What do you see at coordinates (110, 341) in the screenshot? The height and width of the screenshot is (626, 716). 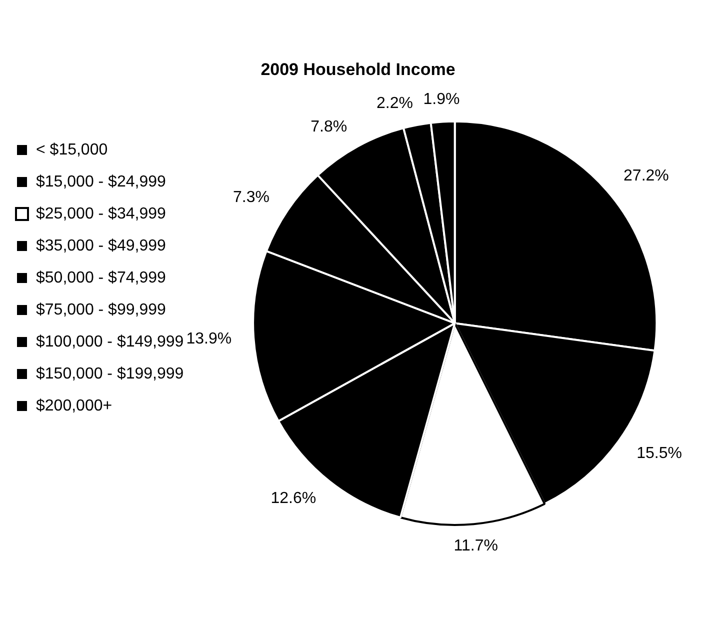 I see `legend-label: $100,000 - $149,999` at bounding box center [110, 341].